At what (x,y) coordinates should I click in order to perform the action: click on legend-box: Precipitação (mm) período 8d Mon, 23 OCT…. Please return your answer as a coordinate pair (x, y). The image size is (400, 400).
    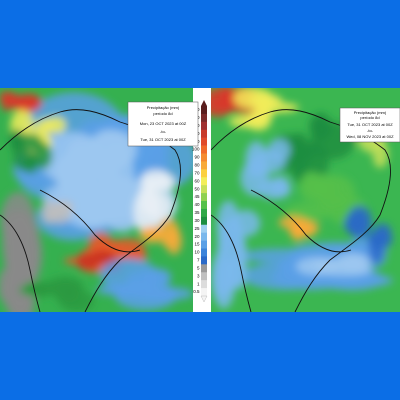
    Looking at the image, I should click on (163, 124).